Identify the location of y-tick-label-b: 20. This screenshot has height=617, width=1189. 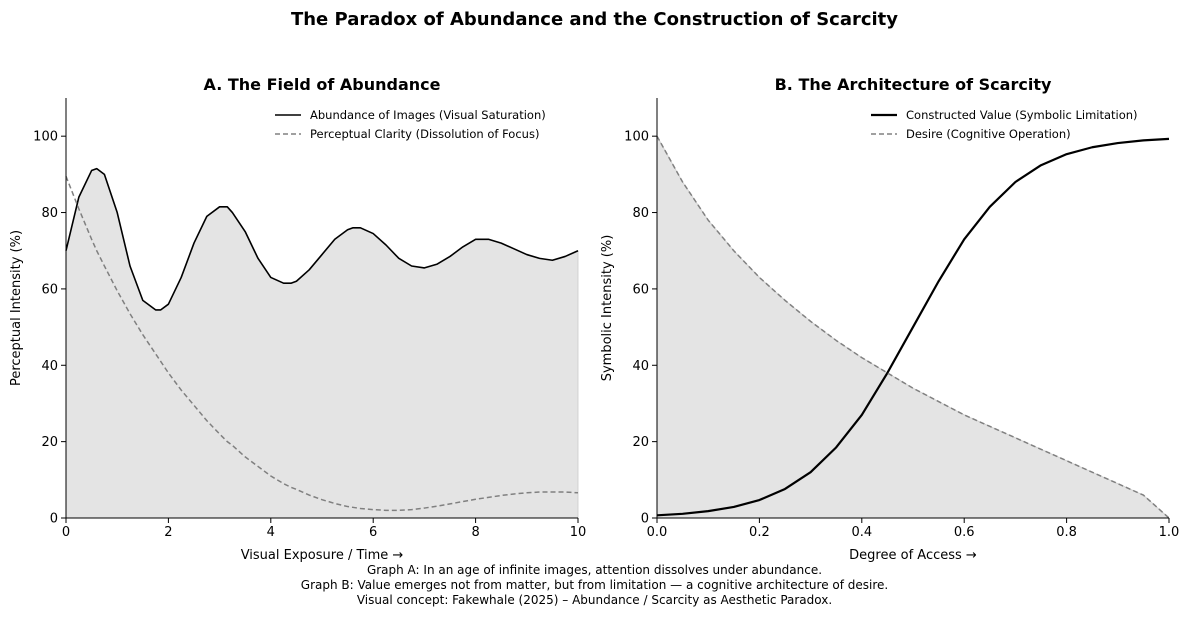
(640, 442).